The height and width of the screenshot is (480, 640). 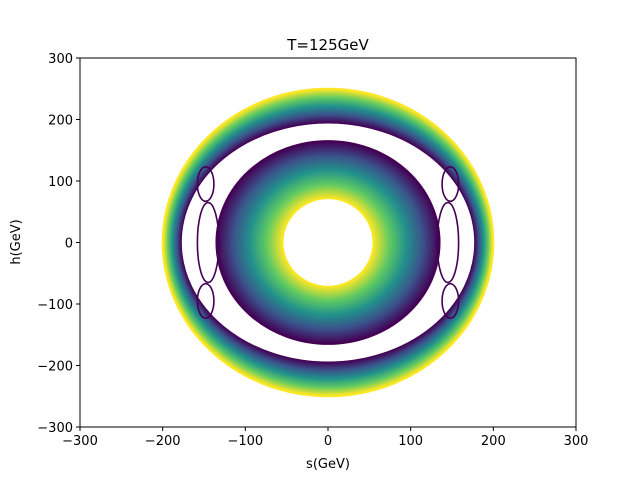 I want to click on x-tick-label: −200, so click(x=163, y=441).